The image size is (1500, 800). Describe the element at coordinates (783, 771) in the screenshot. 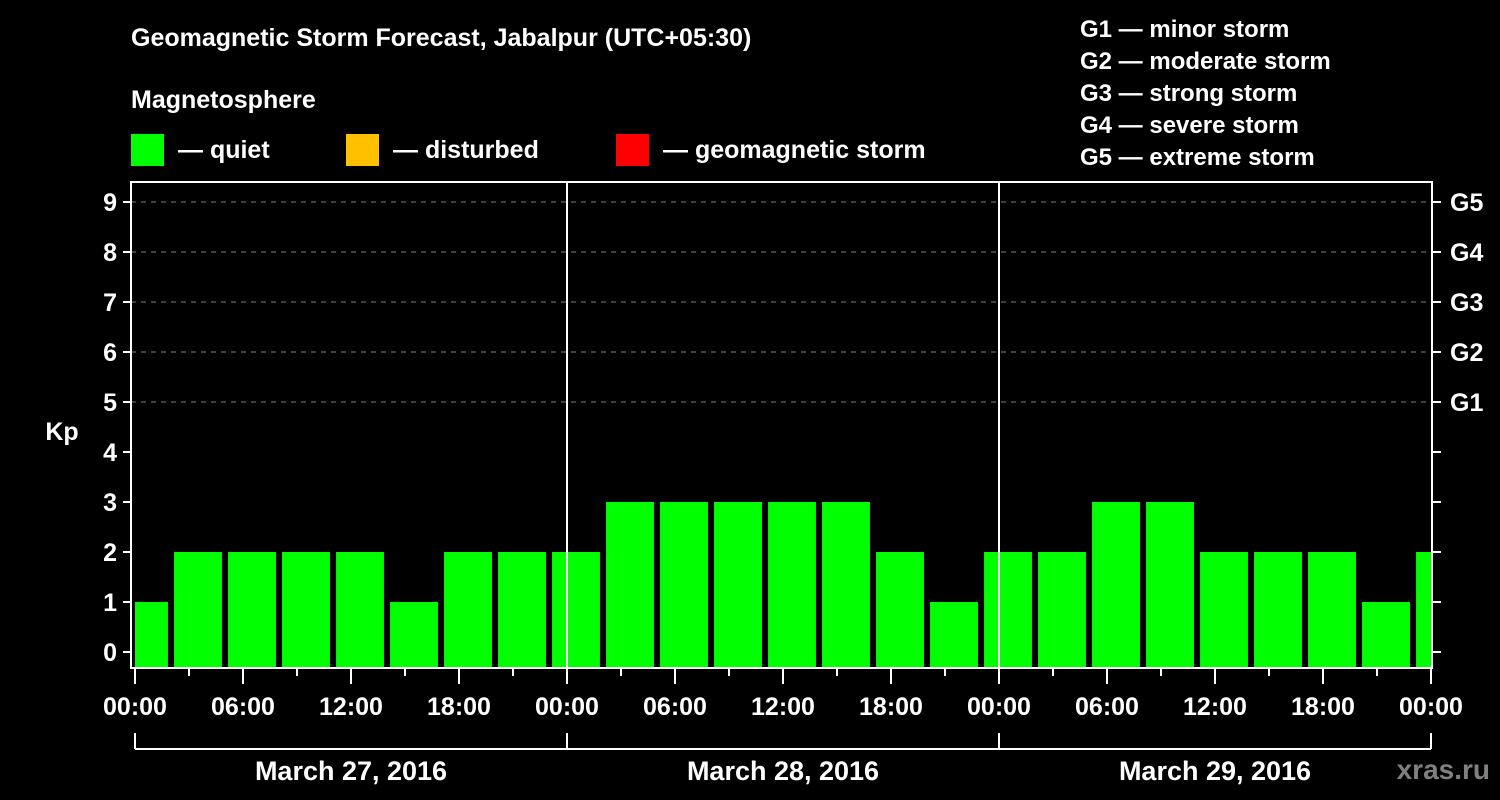

I see `date-label: March 28, 2016` at that location.